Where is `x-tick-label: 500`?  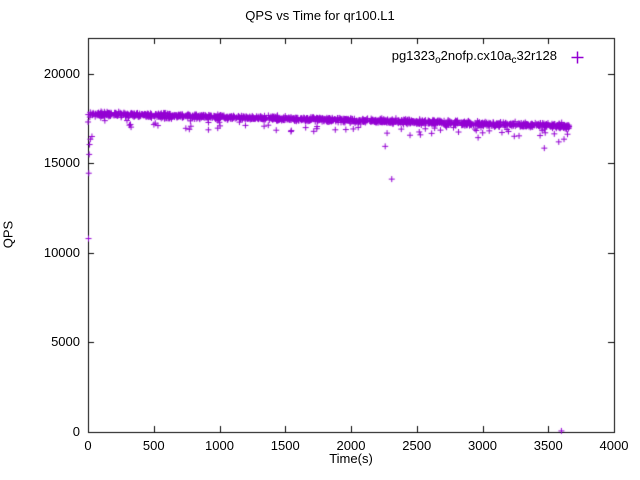
x-tick-label: 500 is located at coordinates (153, 445).